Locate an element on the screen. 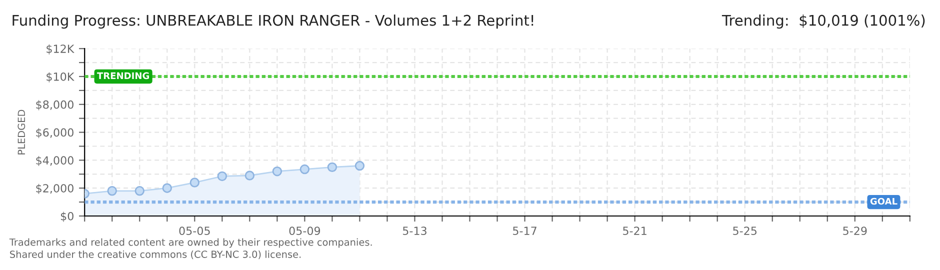  y-axis-title: PLEDGED is located at coordinates (22, 132).